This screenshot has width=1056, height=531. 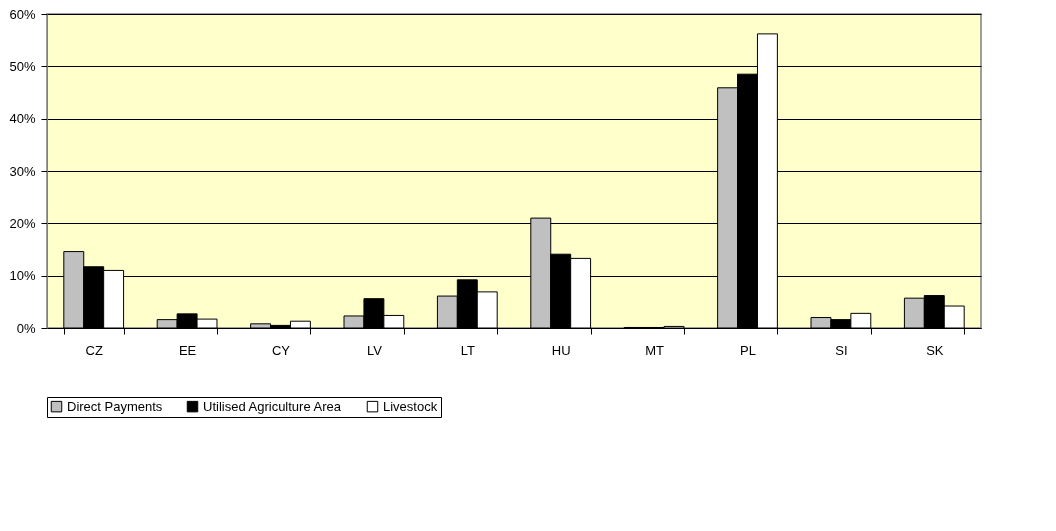 What do you see at coordinates (272, 406) in the screenshot?
I see `legend-label: Utilised Agriculture Area` at bounding box center [272, 406].